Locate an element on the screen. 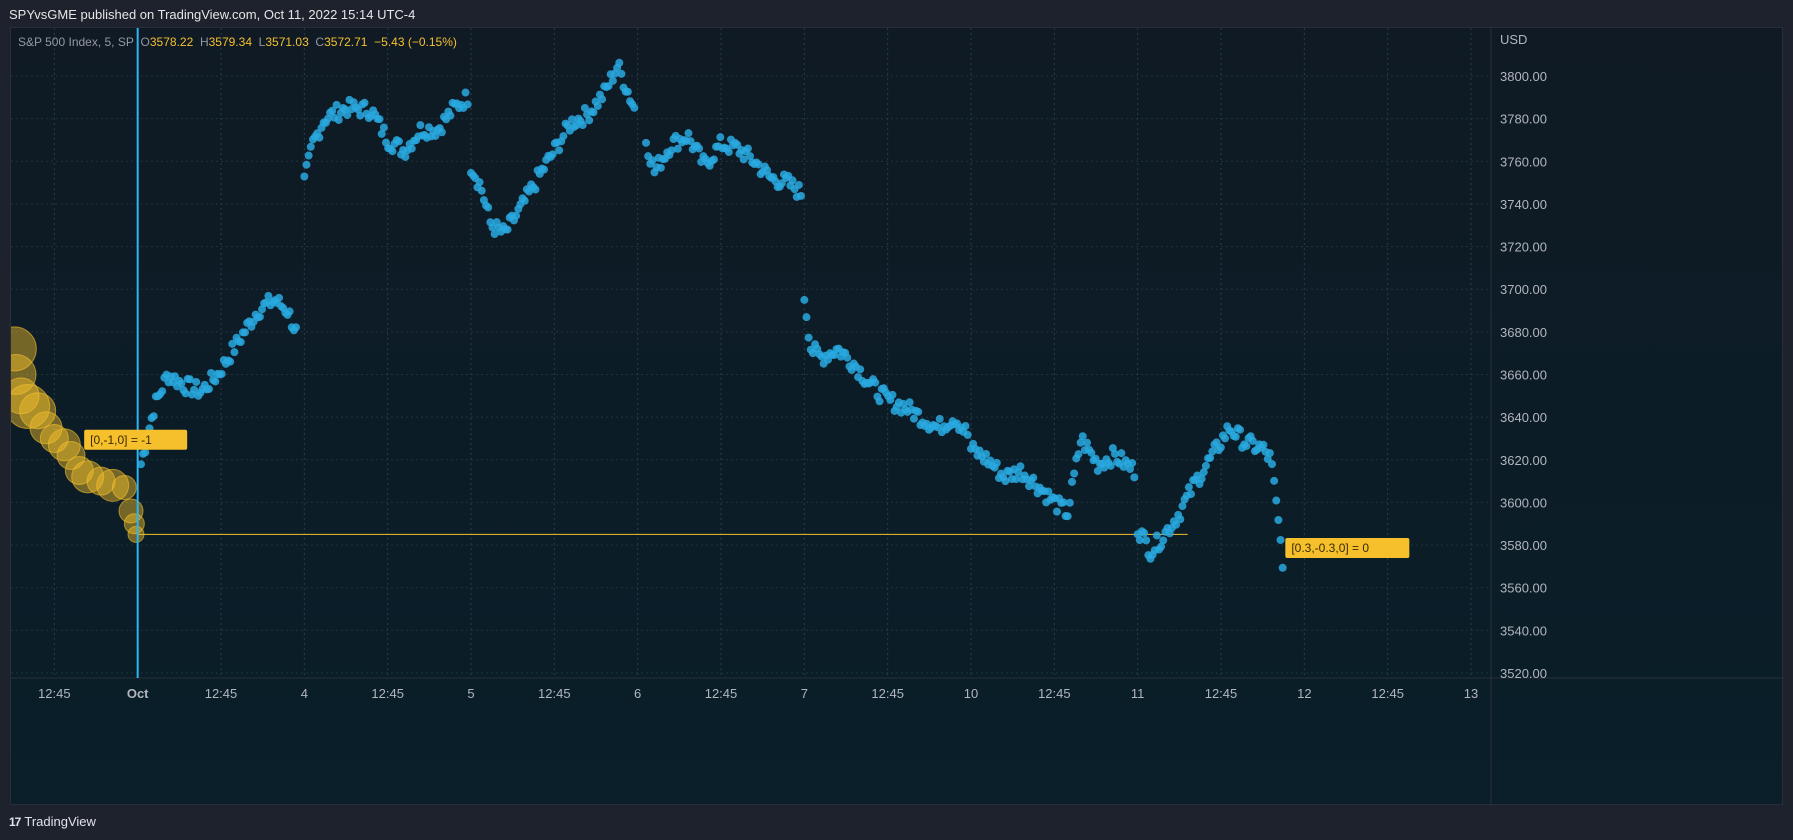 This screenshot has width=1793, height=840. low-label: L is located at coordinates (262, 42).